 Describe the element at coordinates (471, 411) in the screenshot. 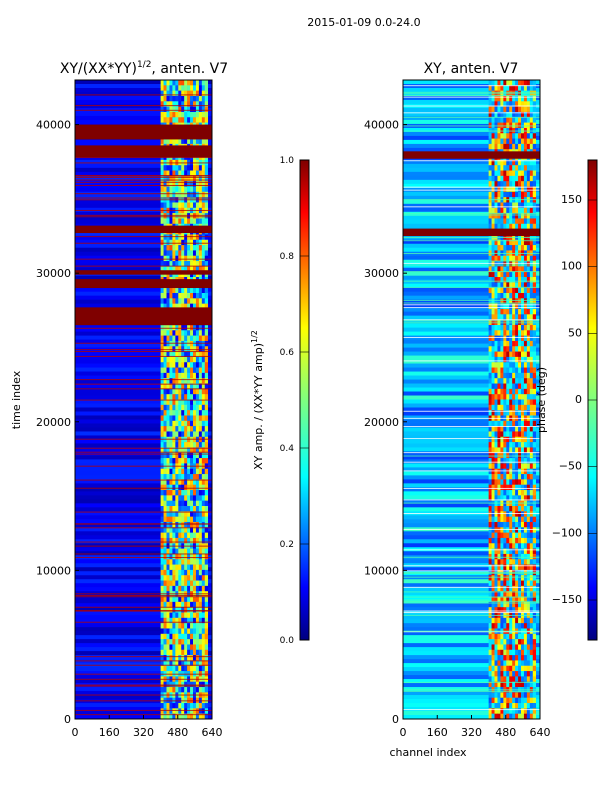

I see `heatmap-streak` at that location.